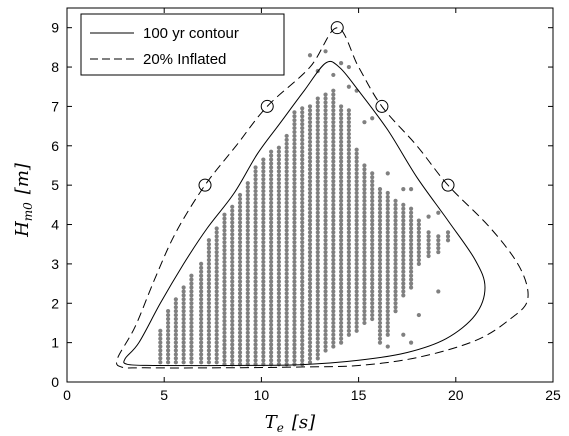 The width and height of the screenshot is (569, 436). What do you see at coordinates (55, 67) in the screenshot?
I see `y-tick-label: 8` at bounding box center [55, 67].